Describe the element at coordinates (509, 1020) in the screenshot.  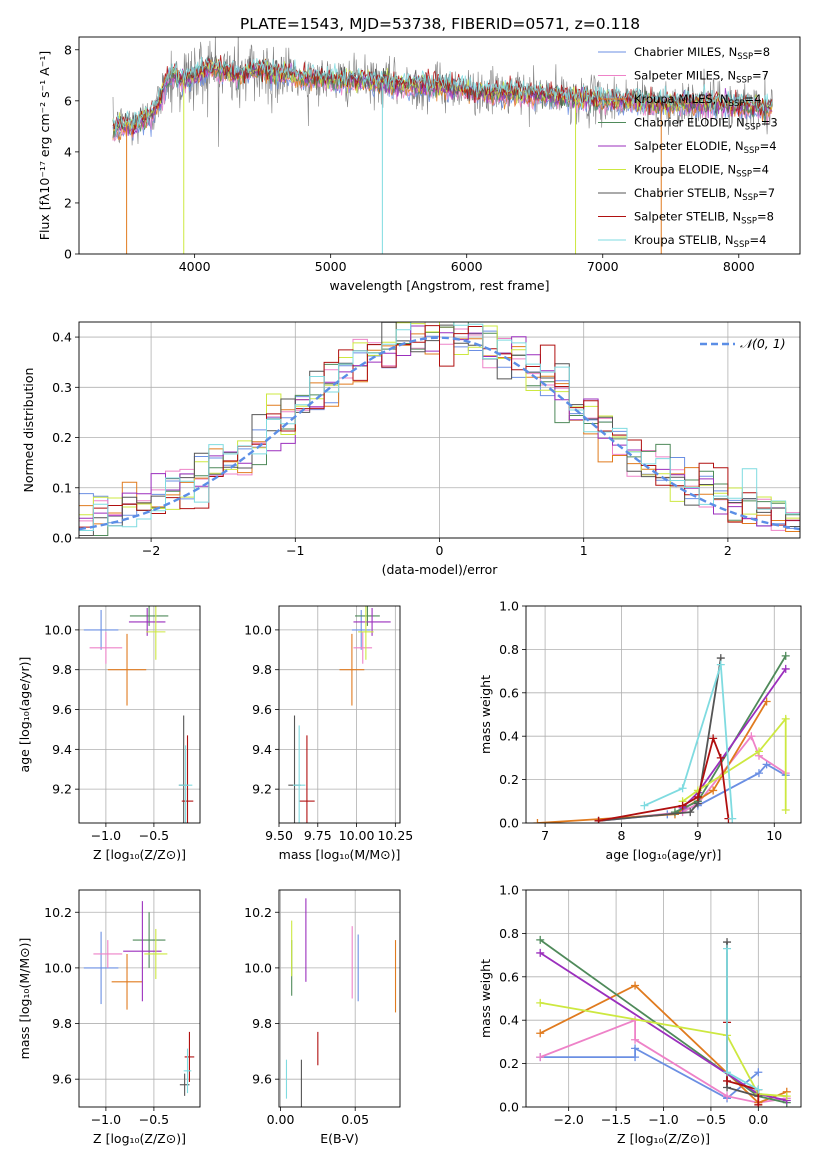
I see `y-tick-label: 0.4` at that location.